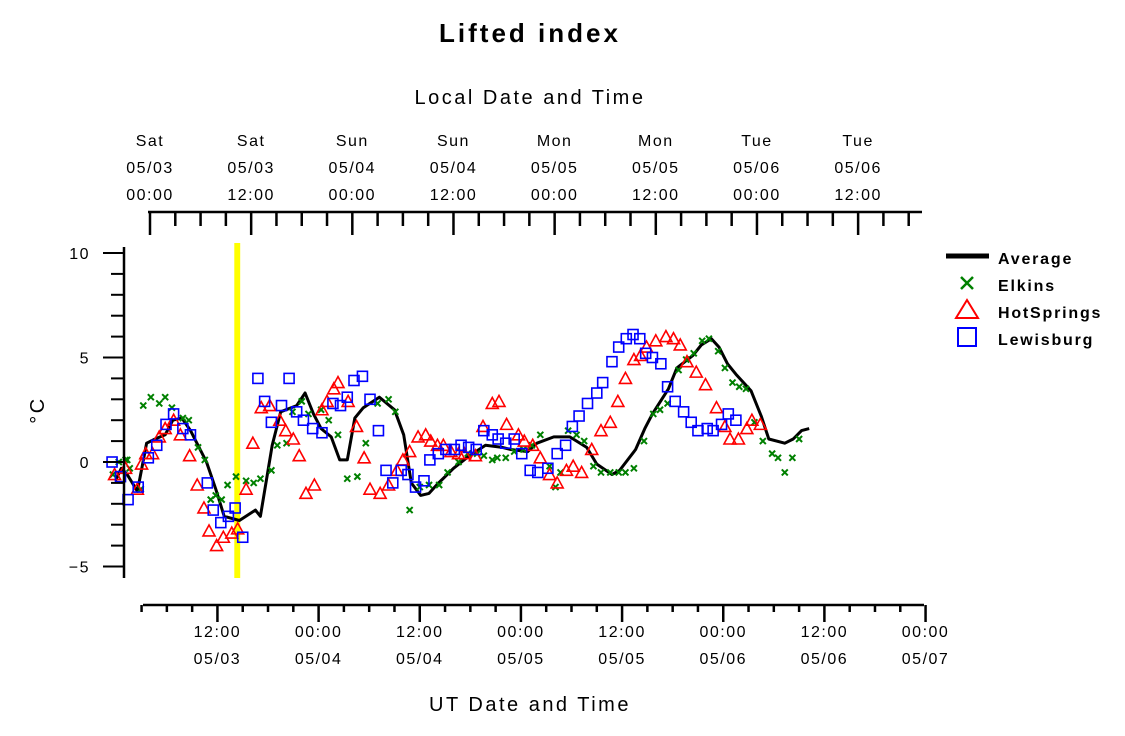 This screenshot has height=736, width=1125. Describe the element at coordinates (352, 141) in the screenshot. I see `top-tick-day: Sun` at that location.